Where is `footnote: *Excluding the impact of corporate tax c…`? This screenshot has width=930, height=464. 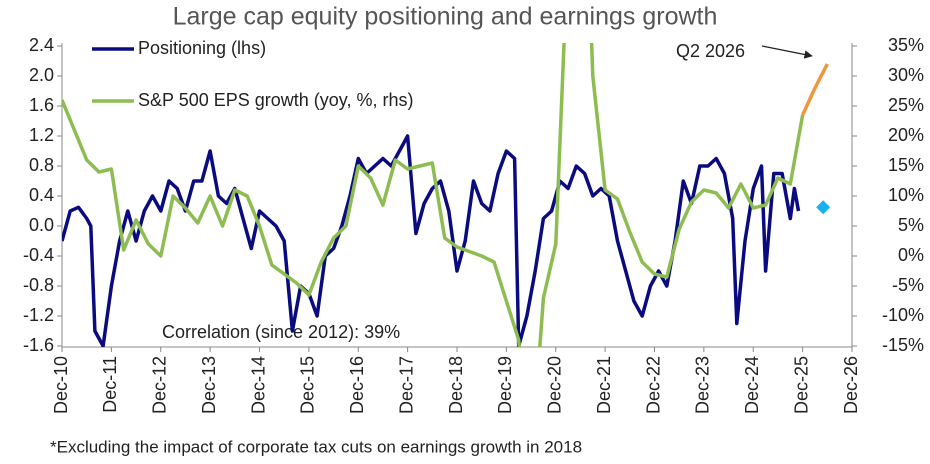
footnote: *Excluding the impact of corporate tax c… is located at coordinates (316, 446).